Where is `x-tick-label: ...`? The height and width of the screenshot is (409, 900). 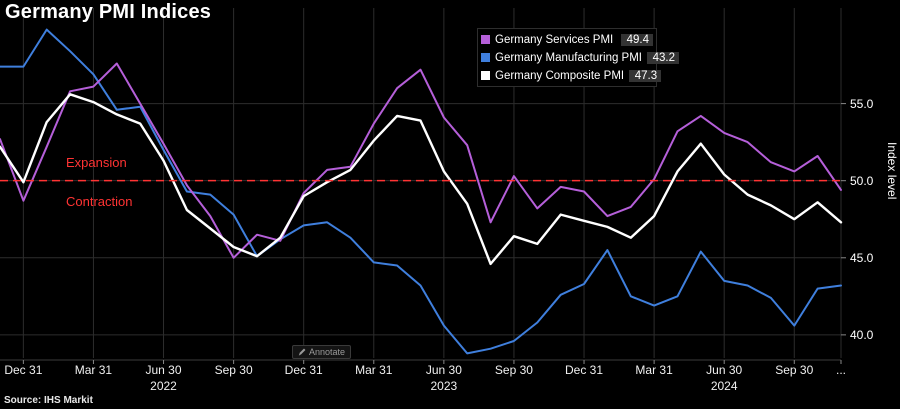
x-tick-label: ... is located at coordinates (841, 370).